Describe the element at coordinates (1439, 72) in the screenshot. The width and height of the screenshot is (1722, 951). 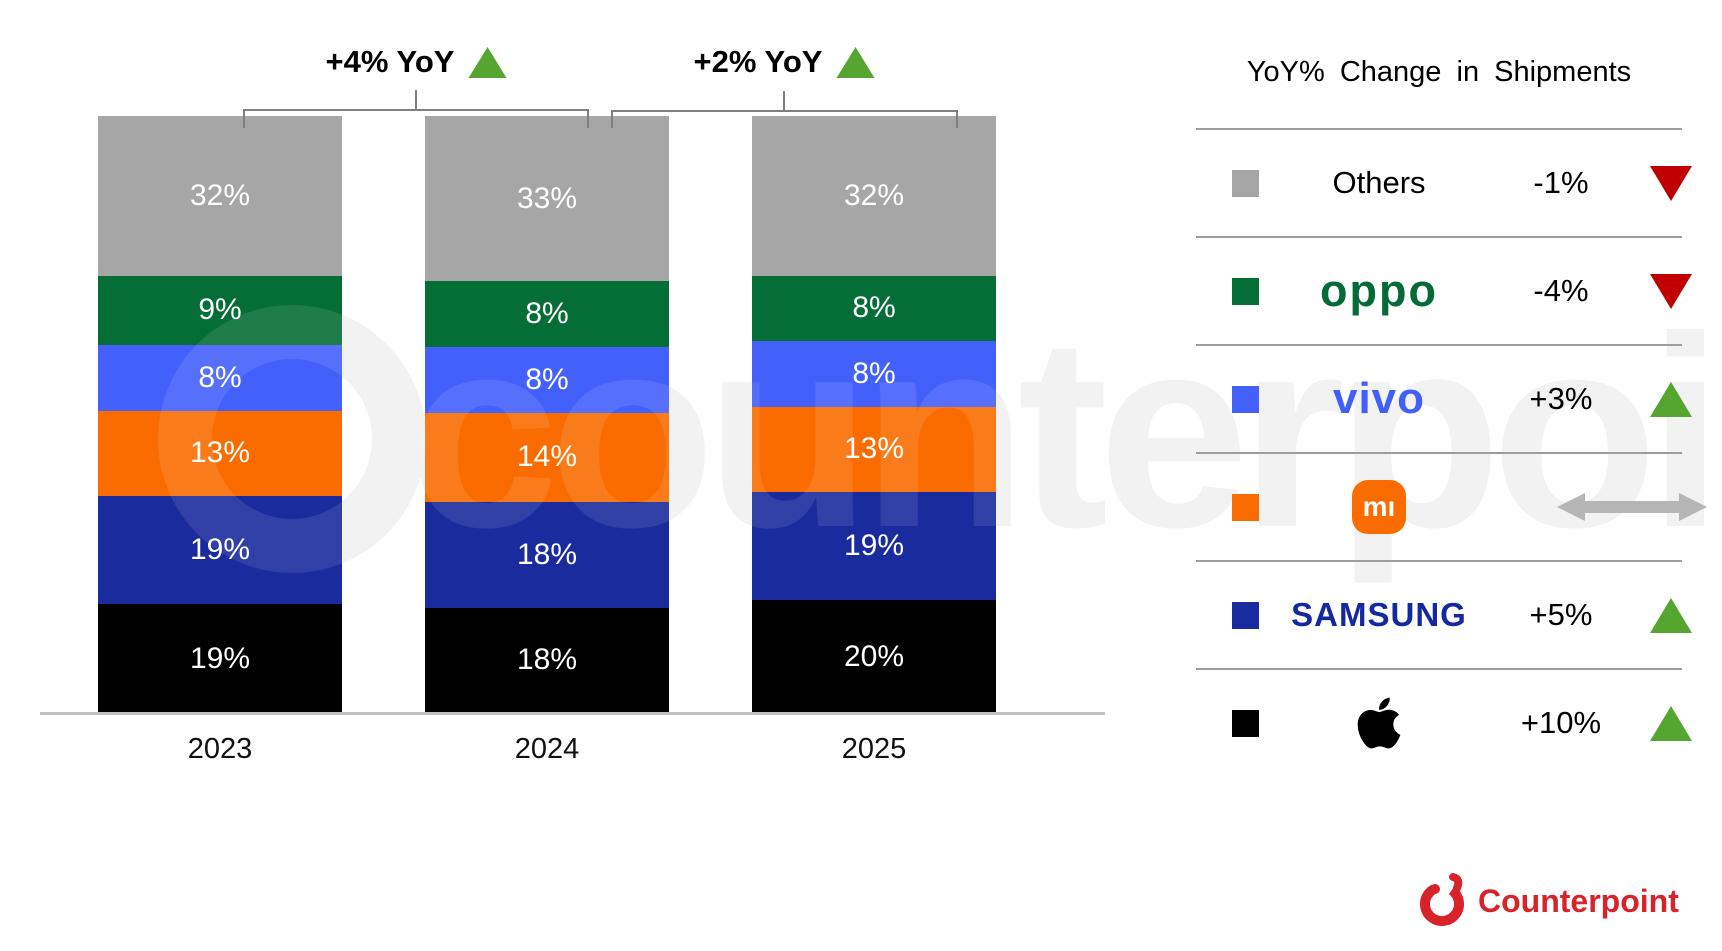
I see `legend-title: YoY% Change in Shipments` at that location.